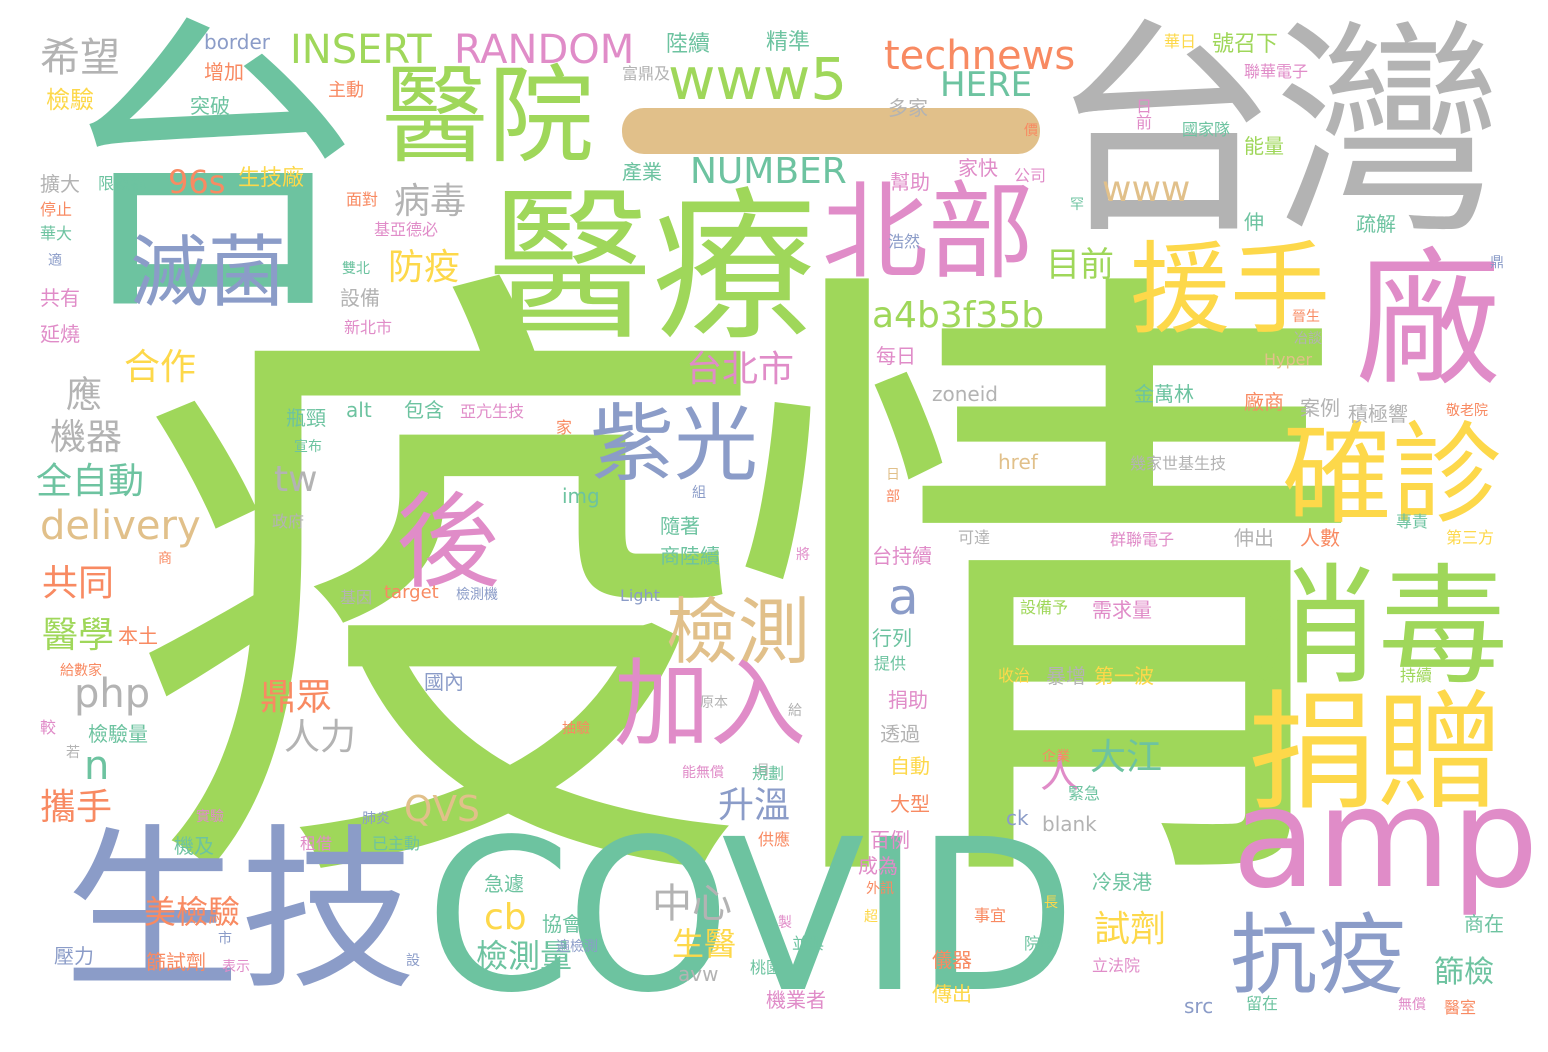 Image resolution: width=1548 pixels, height=1052 pixels. What do you see at coordinates (978, 168) in the screenshot?
I see `word-jiakuai: 家快` at bounding box center [978, 168].